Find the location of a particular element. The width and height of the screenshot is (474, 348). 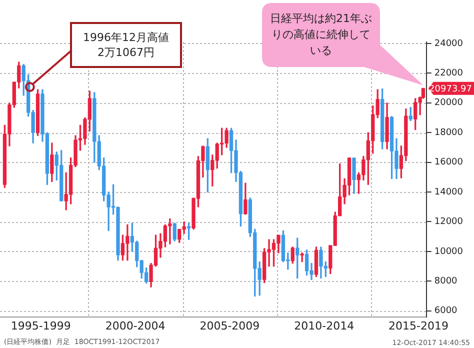

y-tick-label: 6000 is located at coordinates (446, 311).